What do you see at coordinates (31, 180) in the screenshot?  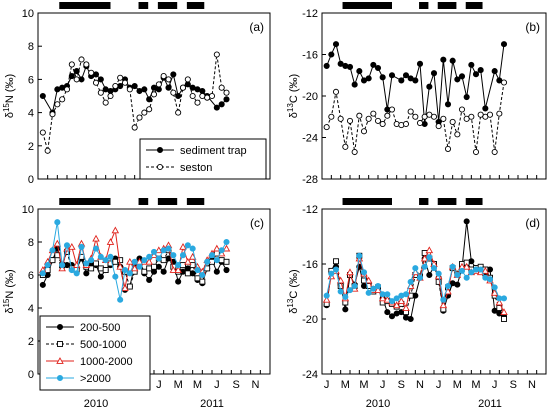 I see `y-tick-label: 0` at bounding box center [31, 180].